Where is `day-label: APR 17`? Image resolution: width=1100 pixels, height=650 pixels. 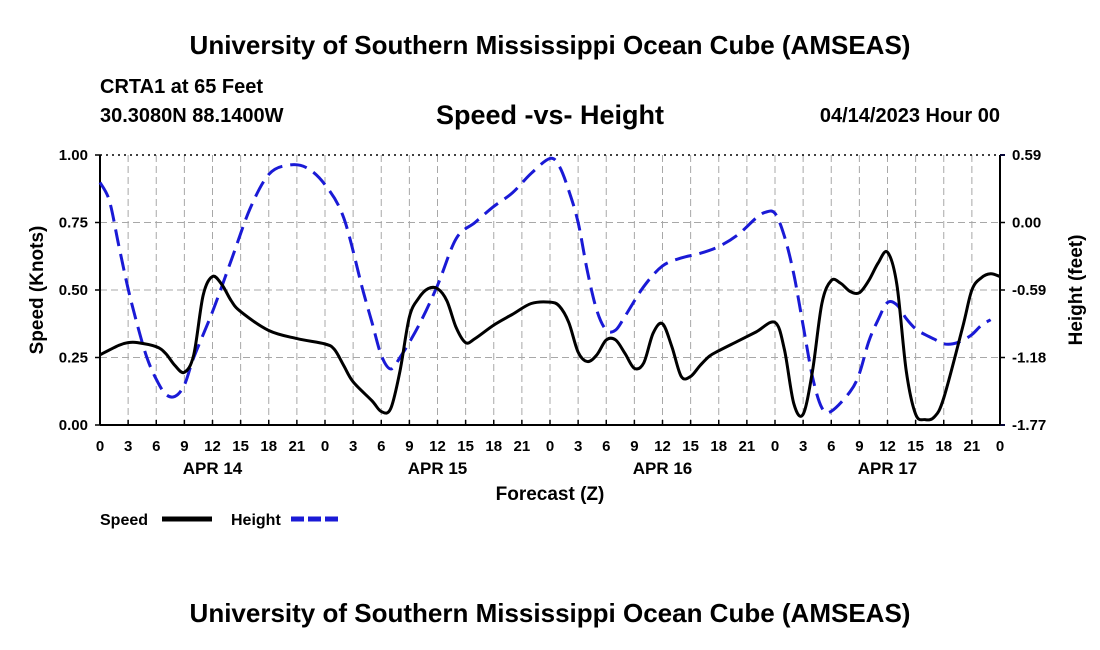 day-label: APR 17 is located at coordinates (888, 468).